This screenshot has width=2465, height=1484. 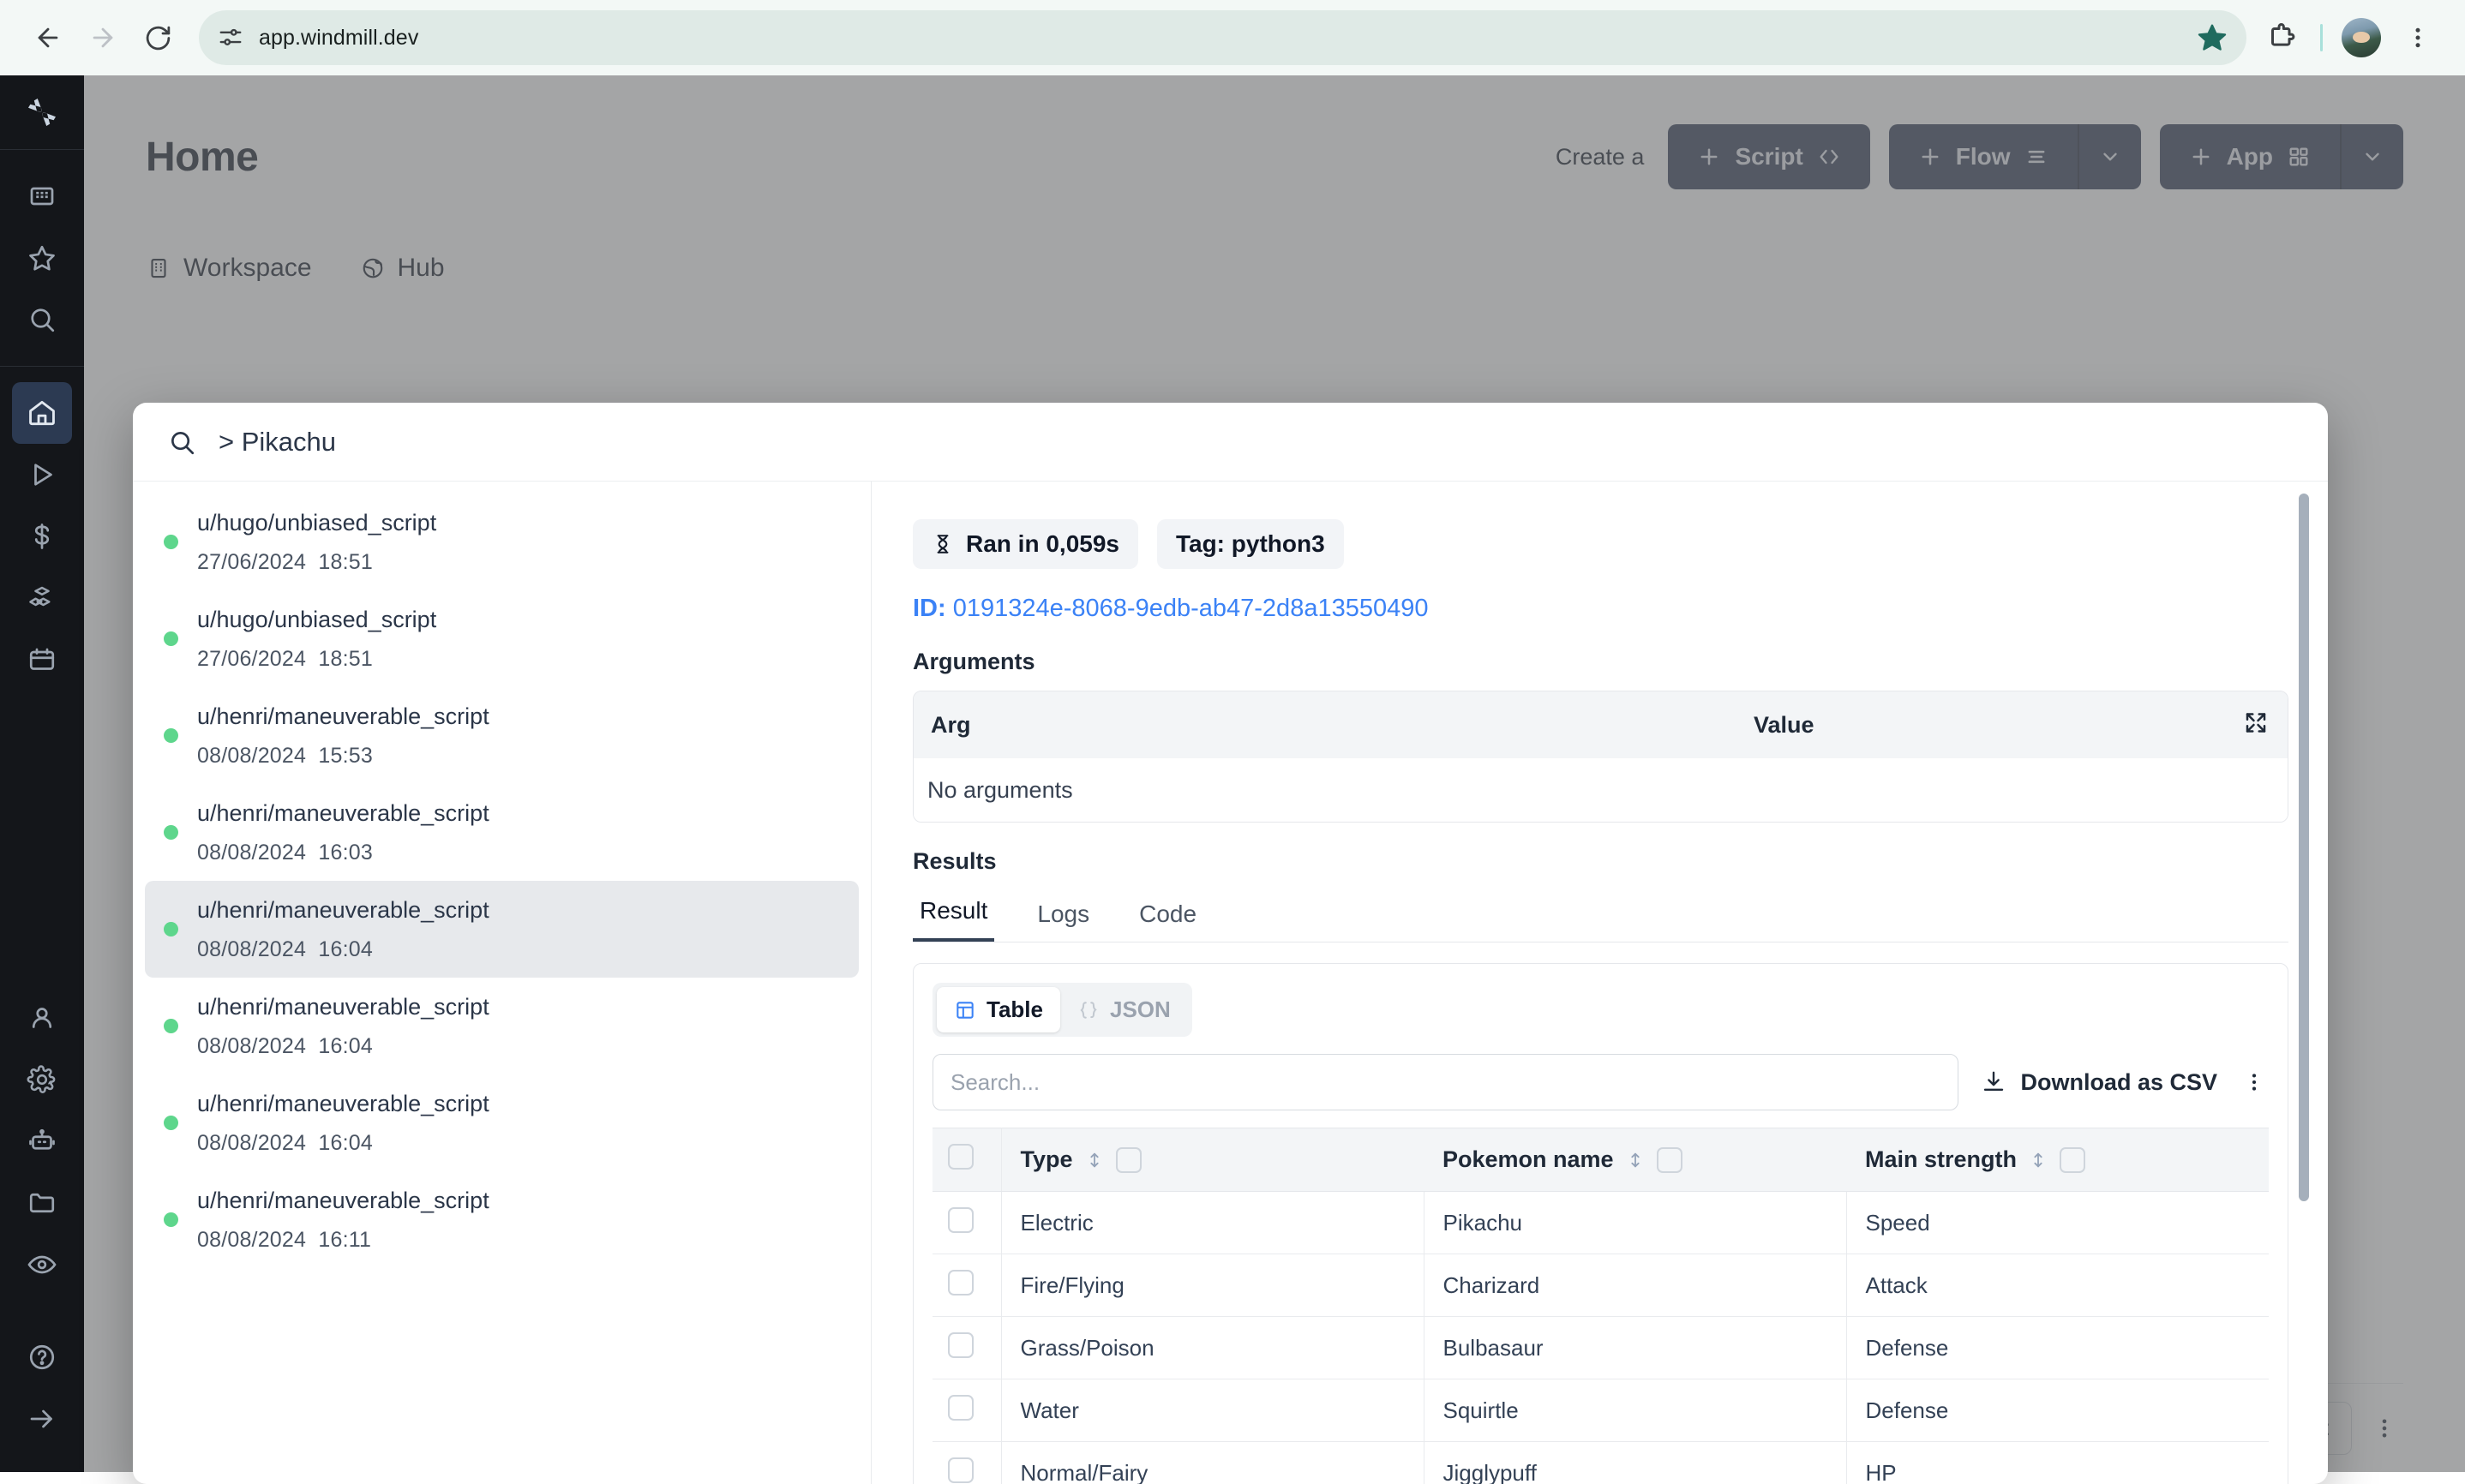 What do you see at coordinates (2212, 37) in the screenshot?
I see `bookmark-button` at bounding box center [2212, 37].